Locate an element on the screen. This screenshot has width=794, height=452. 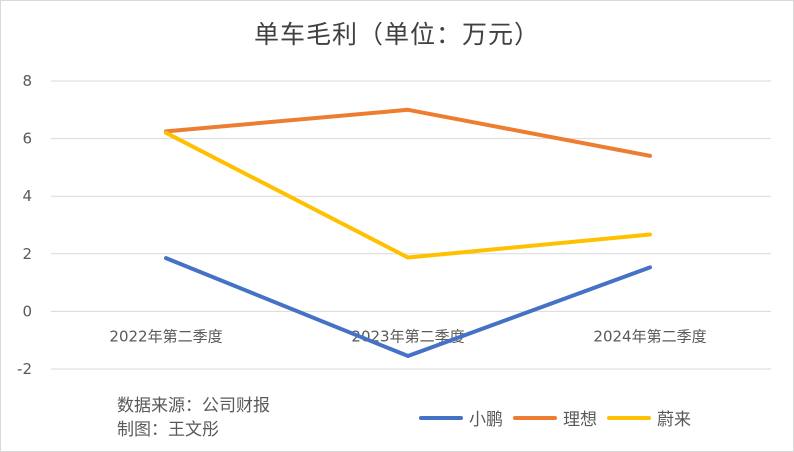
legend-label: 蔚来 is located at coordinates (674, 420).